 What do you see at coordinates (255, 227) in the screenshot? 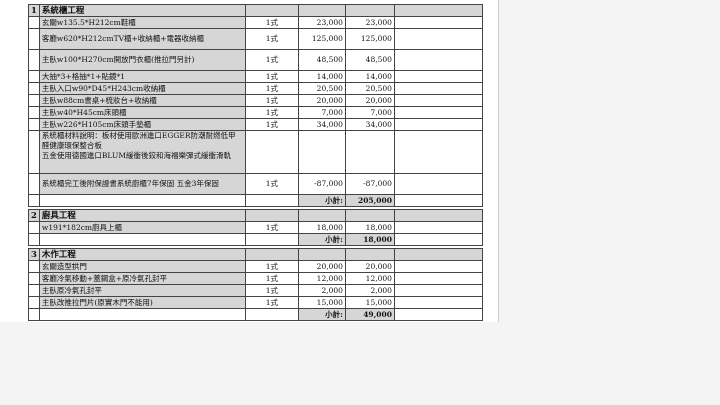
I see `item-row: w191*182cm廚具上櫃 1式 18,000 18,000` at bounding box center [255, 227].